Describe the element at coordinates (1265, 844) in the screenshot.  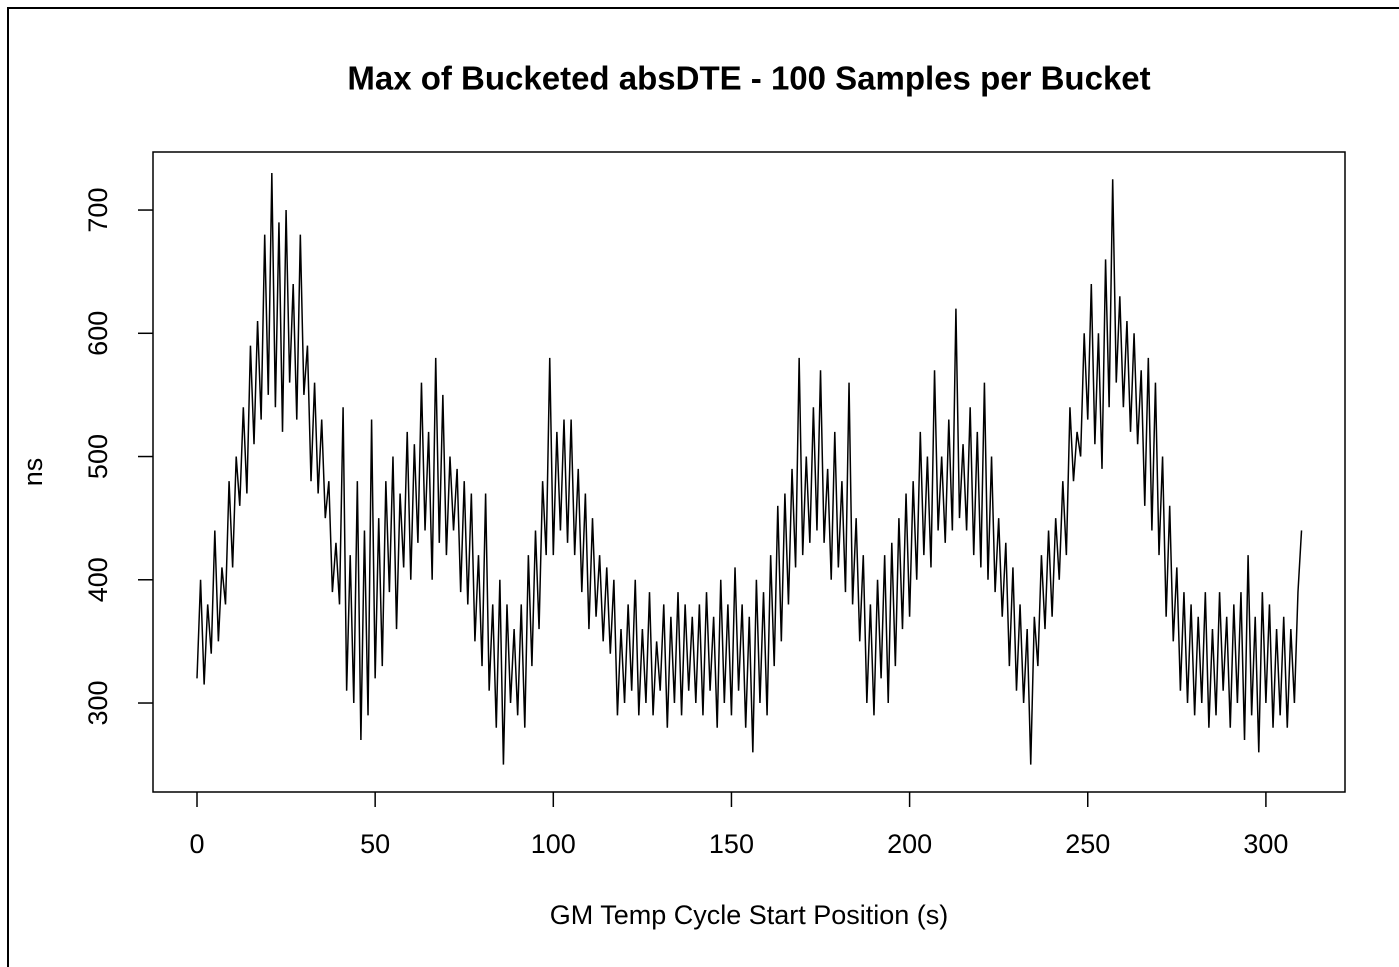
I see `x-tick-label: 300` at that location.